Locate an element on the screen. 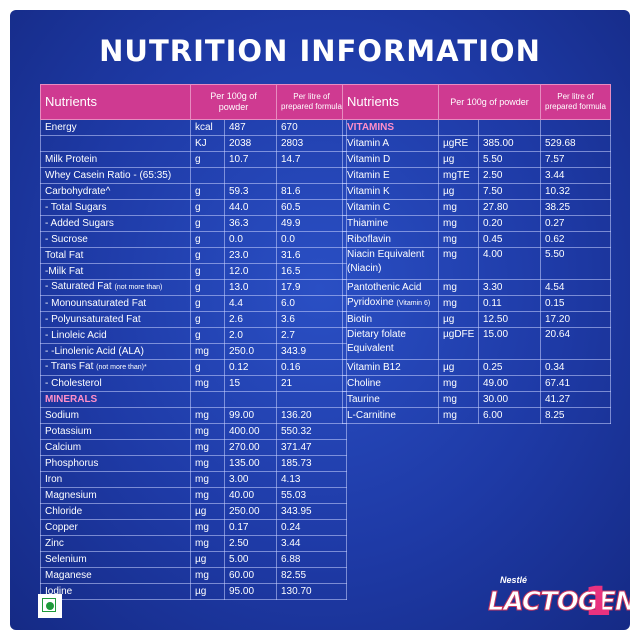  nutrient-name: Vitamin B12 is located at coordinates (390, 367).